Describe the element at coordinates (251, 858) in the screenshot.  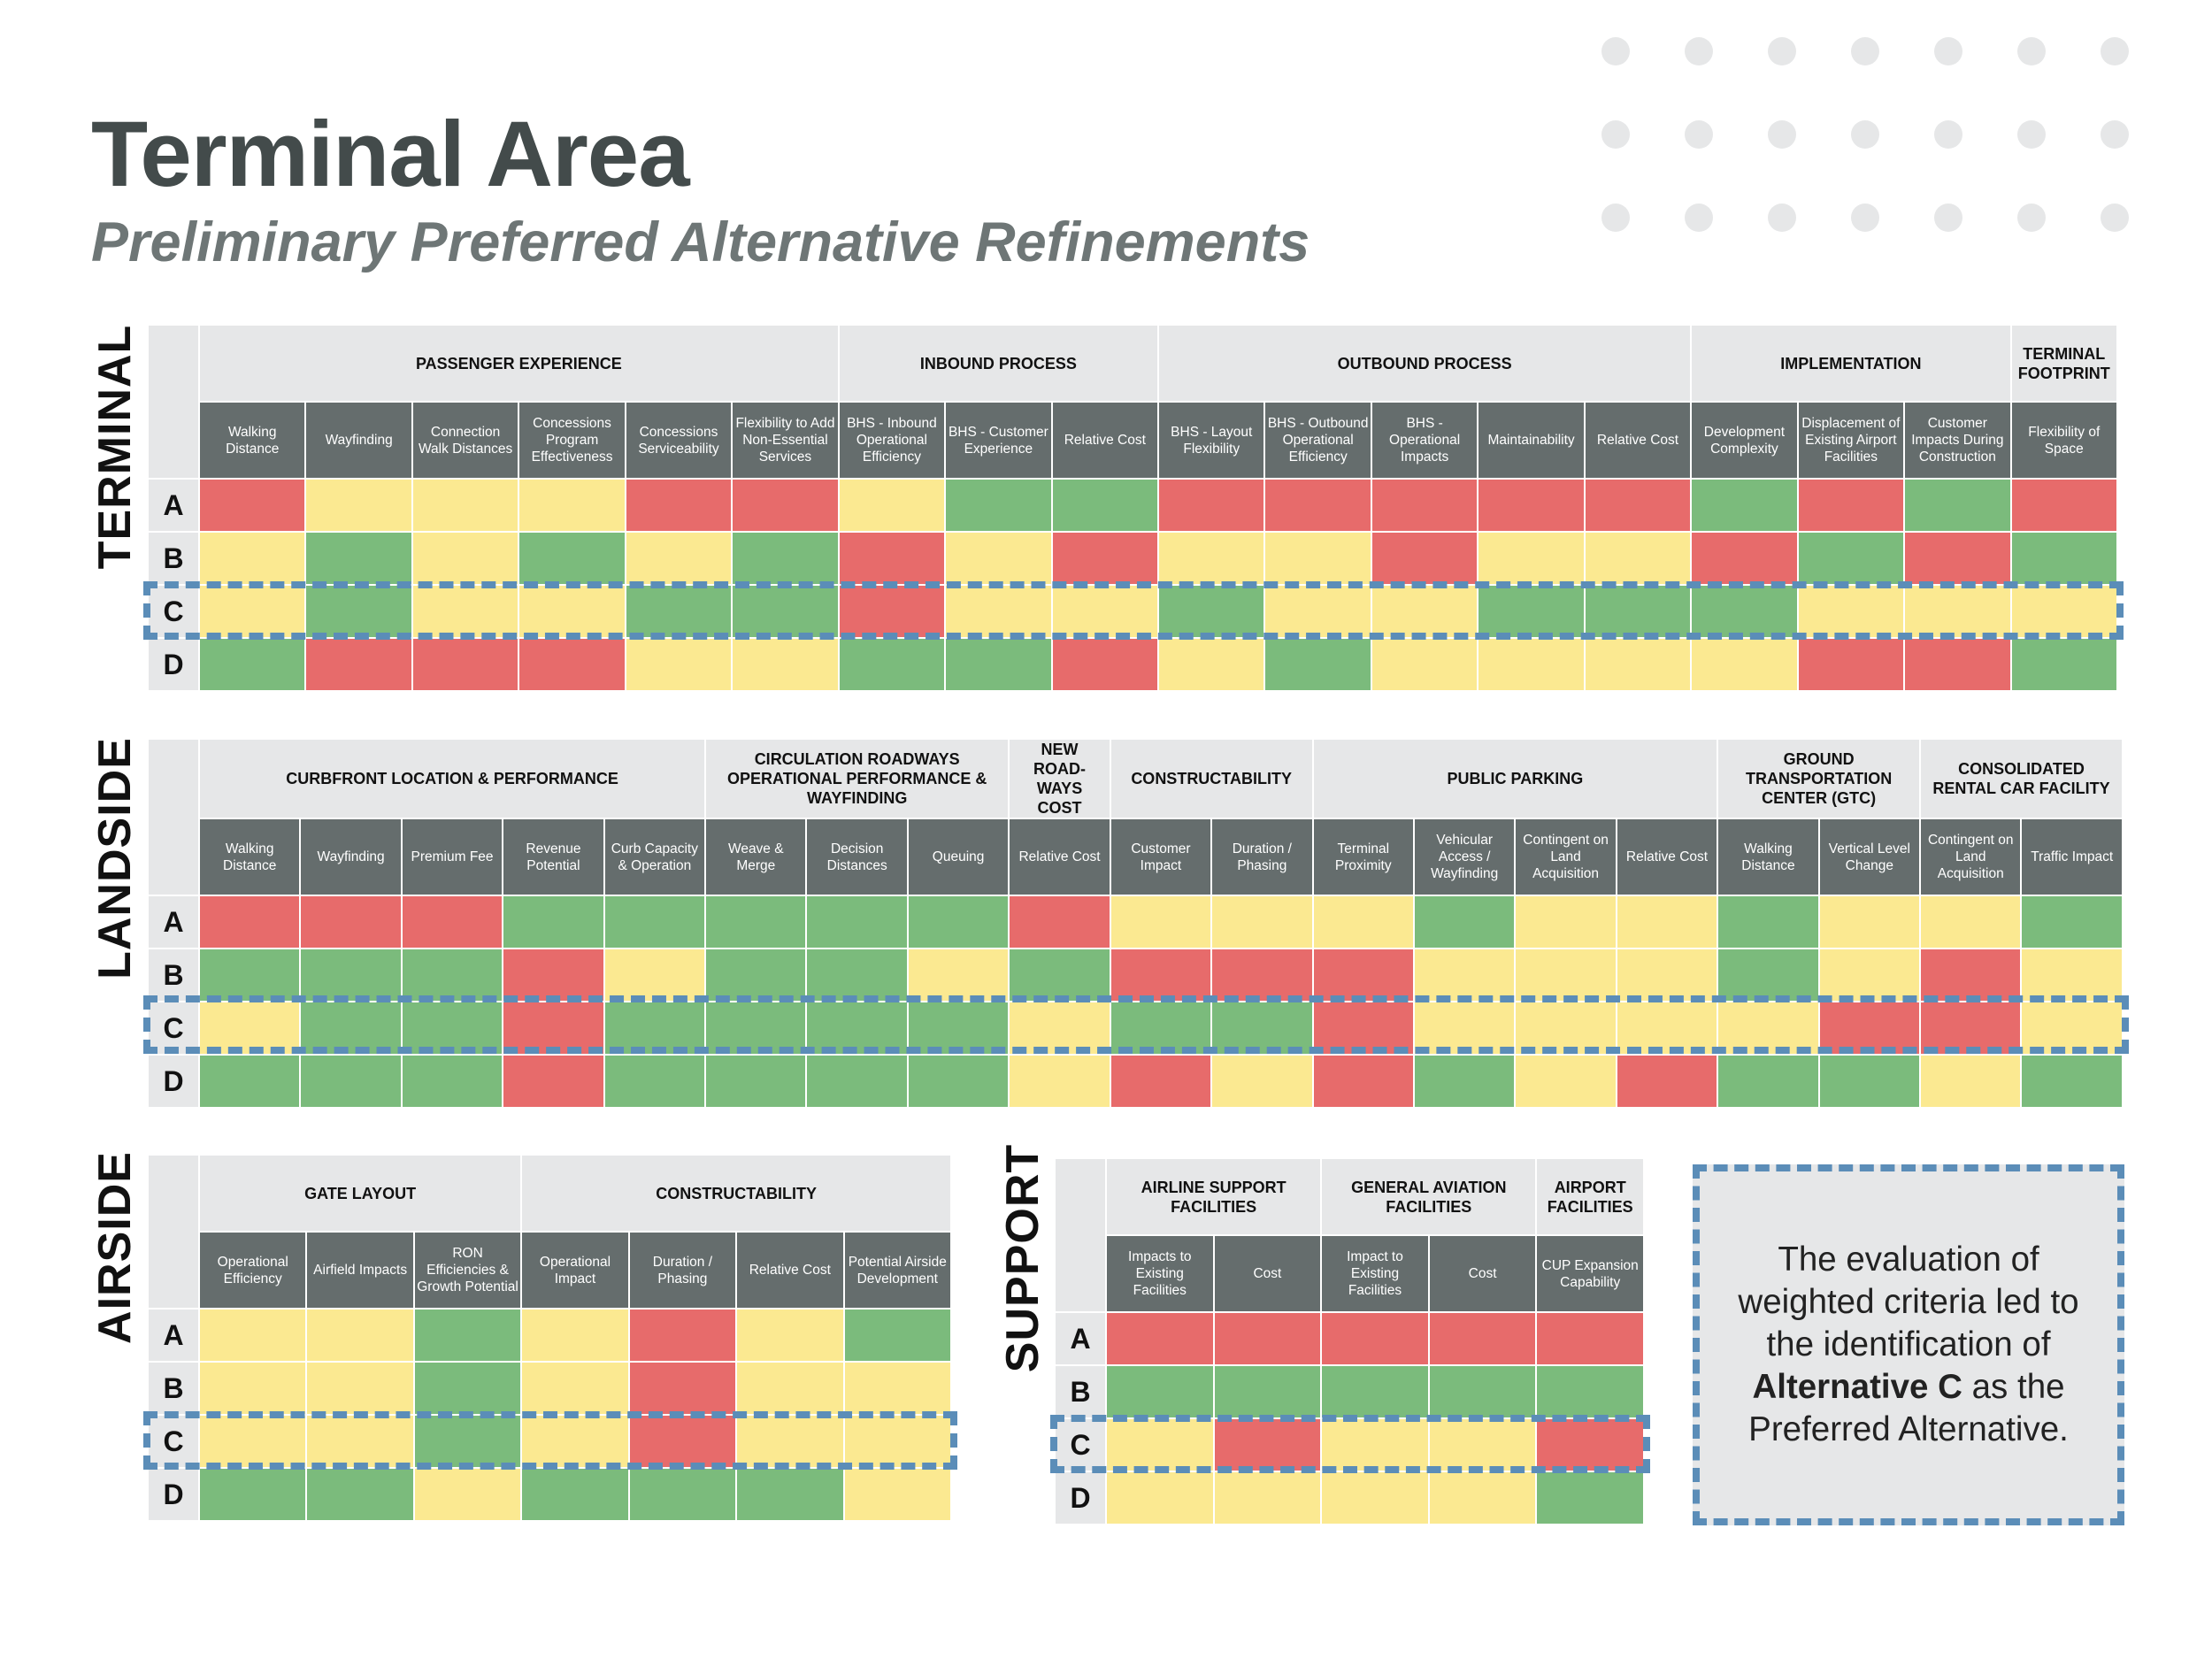
I see `landside-criterion-header: Walking Distance` at that location.